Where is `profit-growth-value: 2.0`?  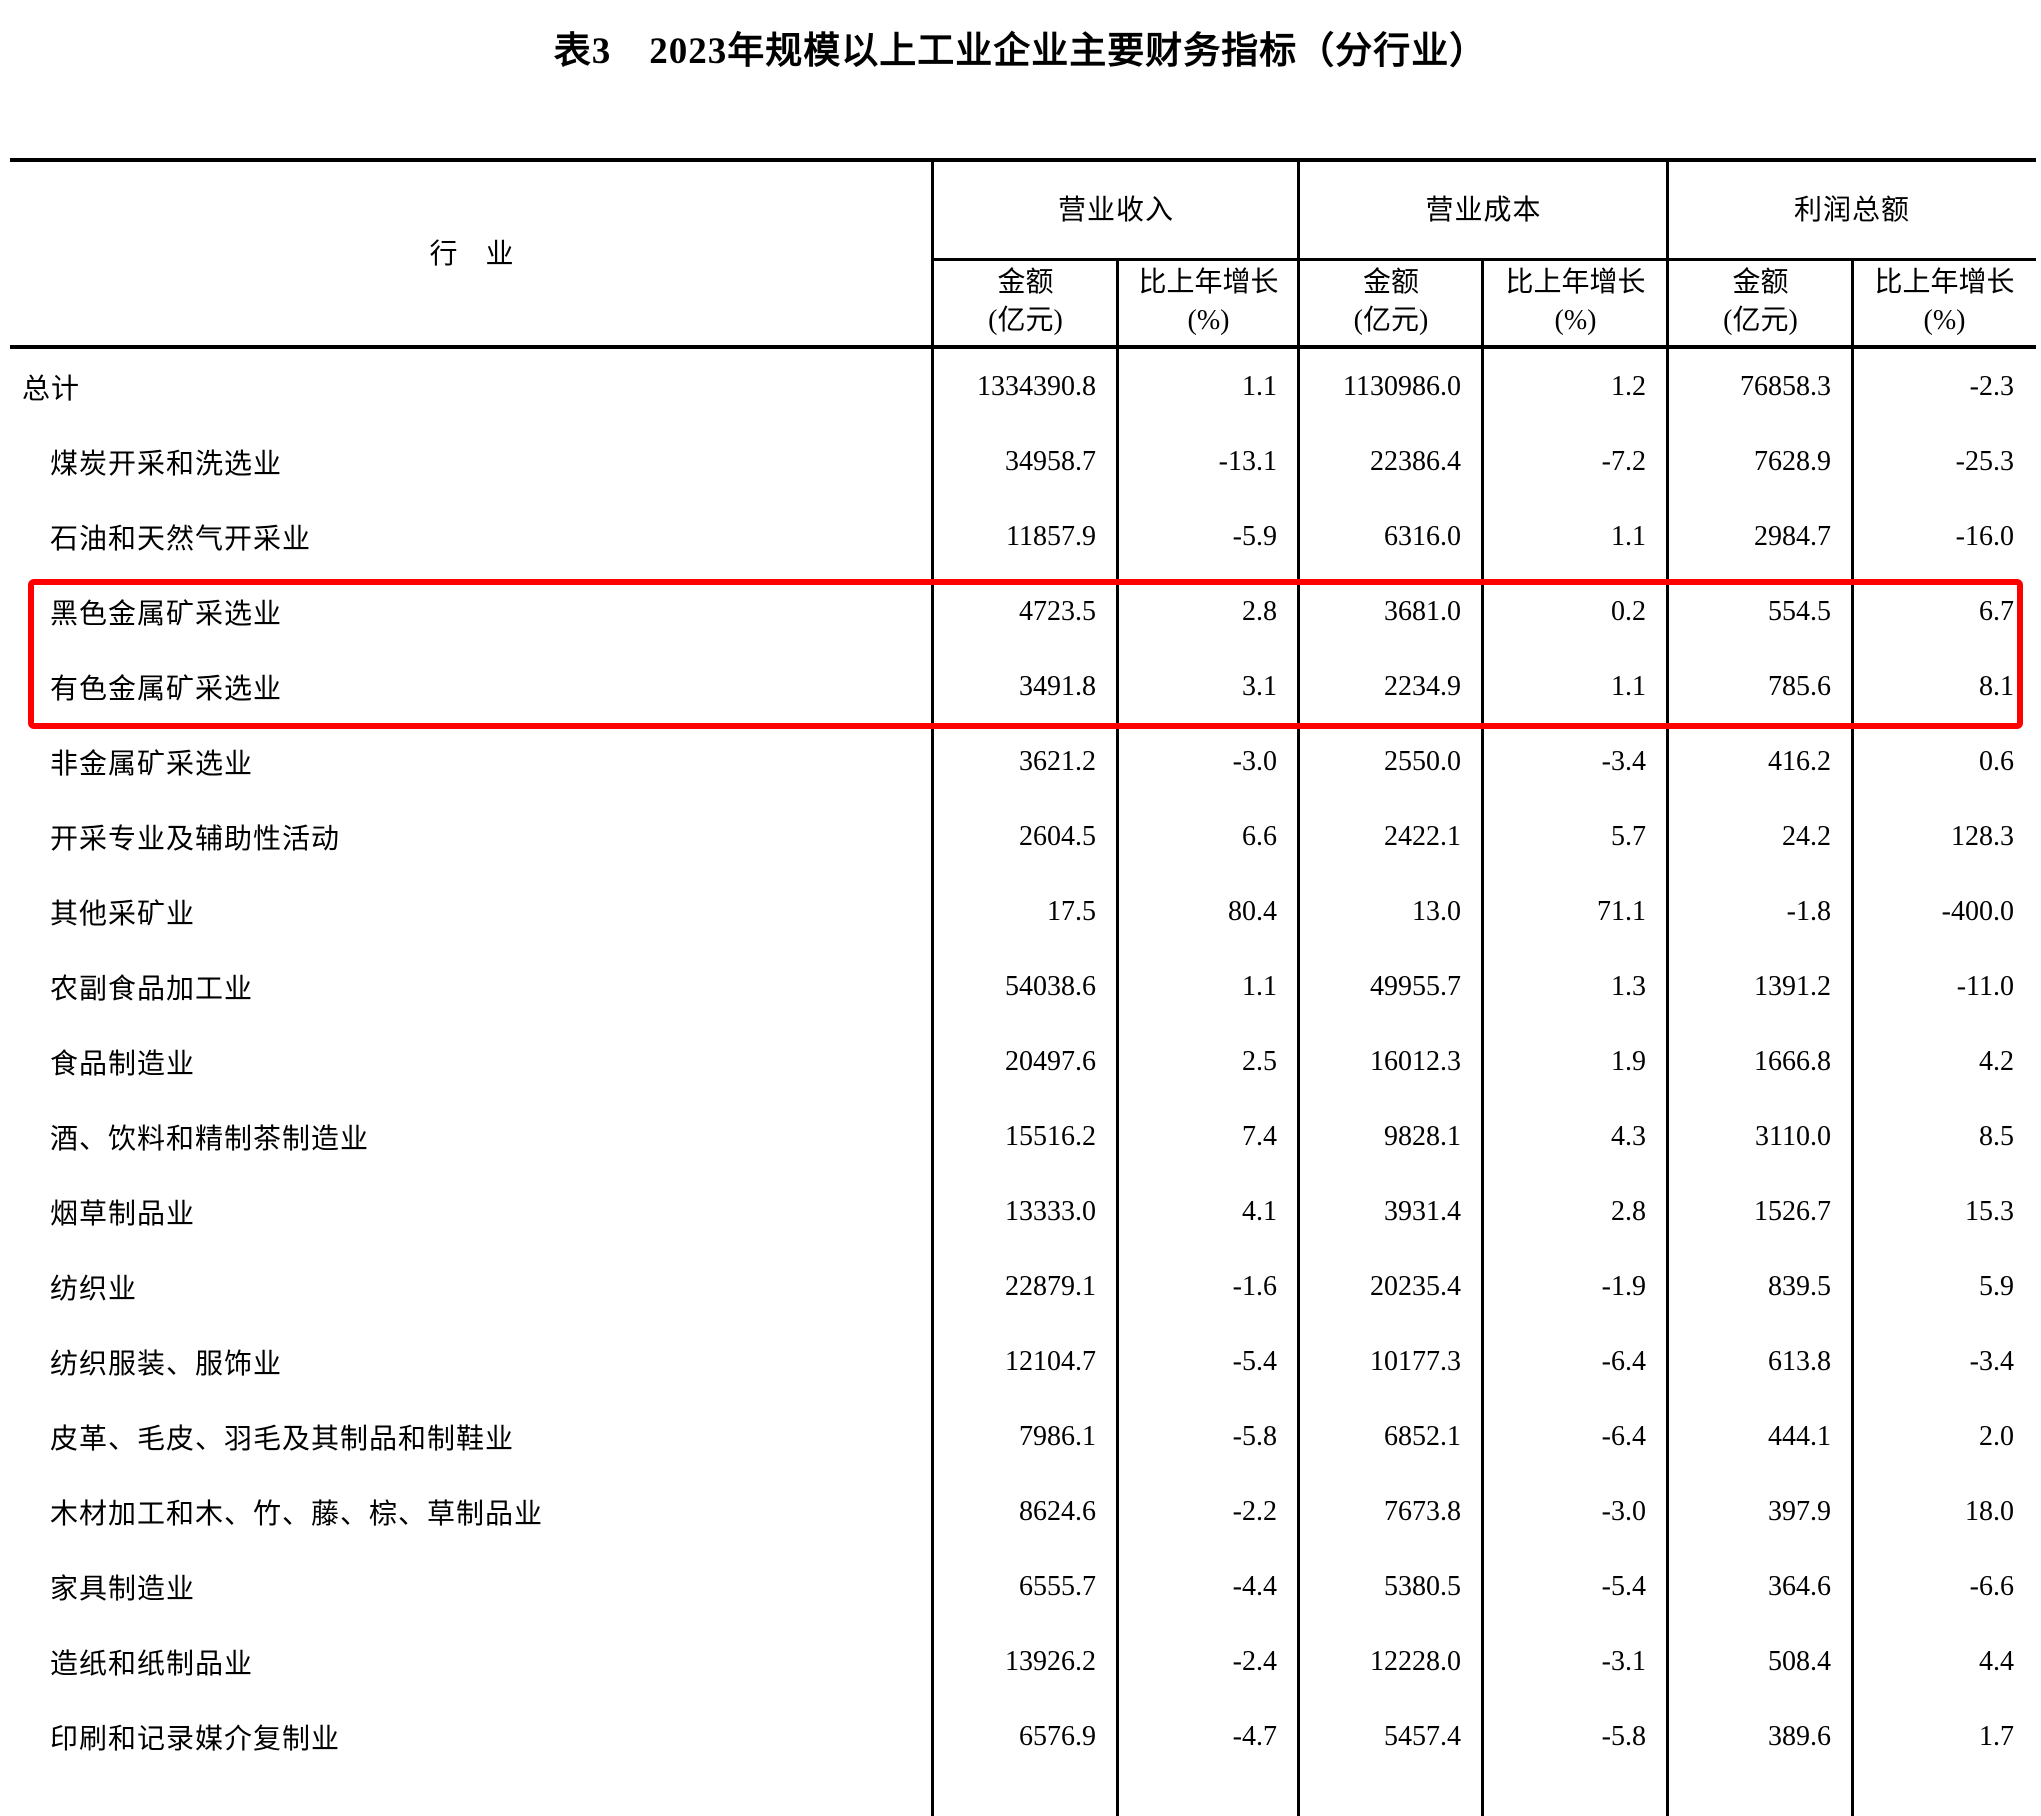
profit-growth-value: 2.0 is located at coordinates (1996, 1436).